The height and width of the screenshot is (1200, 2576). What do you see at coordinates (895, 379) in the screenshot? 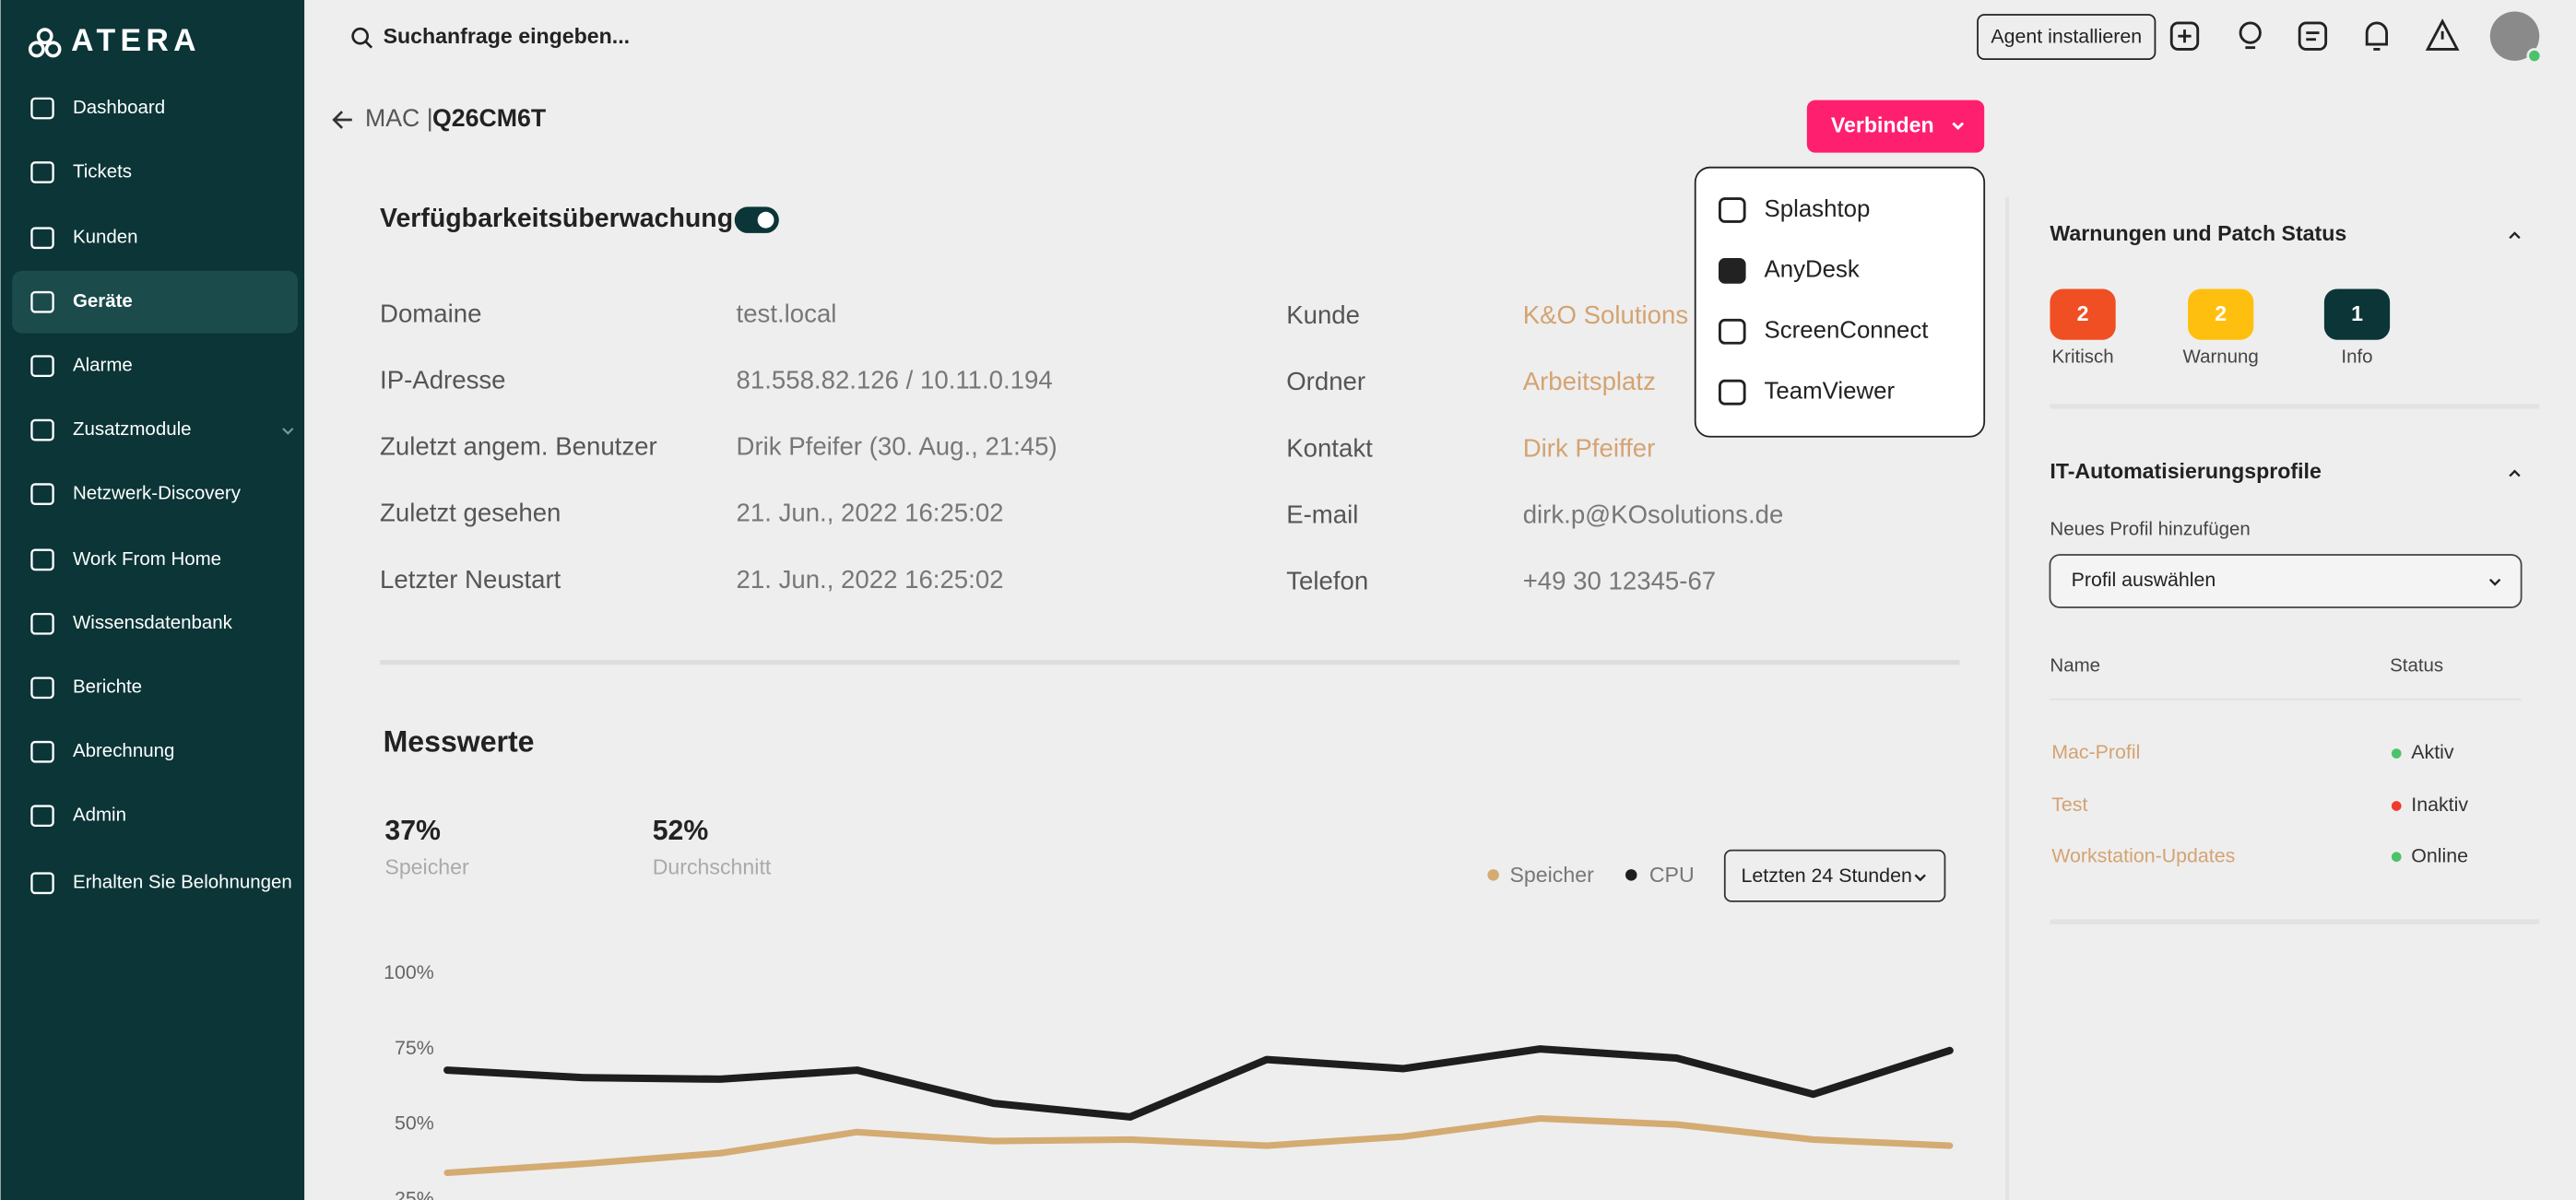
I see `field-value: 81.558.82.126 / 10.11.0.194` at bounding box center [895, 379].